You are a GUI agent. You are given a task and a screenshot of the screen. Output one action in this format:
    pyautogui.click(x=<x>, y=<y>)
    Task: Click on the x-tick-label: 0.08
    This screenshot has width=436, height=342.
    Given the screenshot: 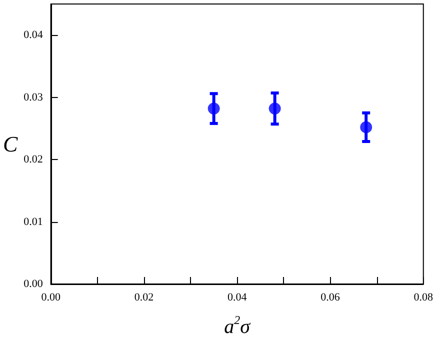 What is the action you would take?
    pyautogui.click(x=424, y=298)
    